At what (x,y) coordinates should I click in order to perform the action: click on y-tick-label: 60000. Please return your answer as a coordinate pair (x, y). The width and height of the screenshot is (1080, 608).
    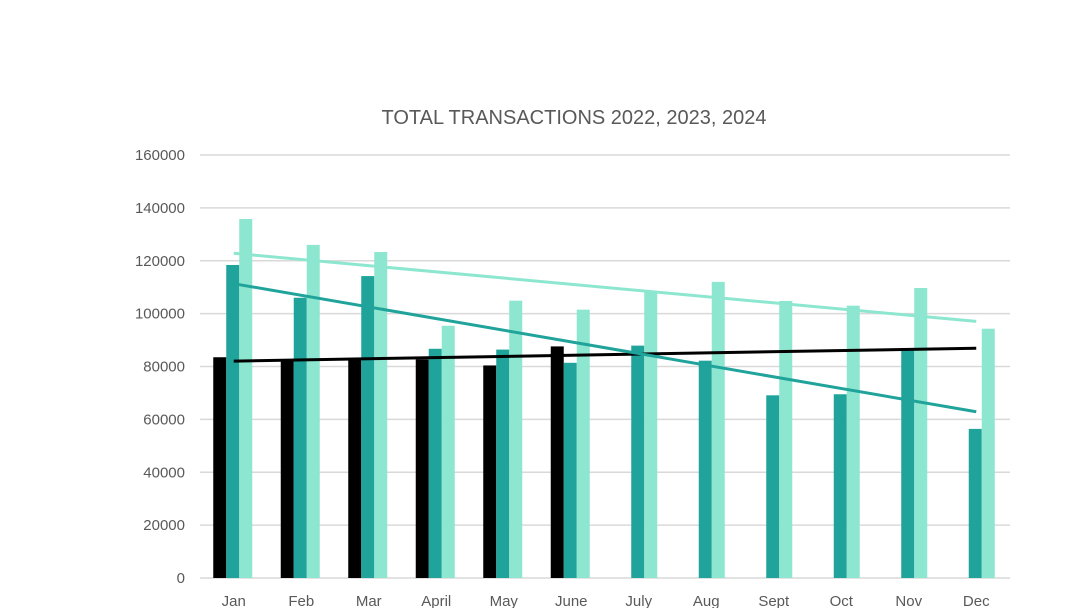
    Looking at the image, I should click on (164, 419).